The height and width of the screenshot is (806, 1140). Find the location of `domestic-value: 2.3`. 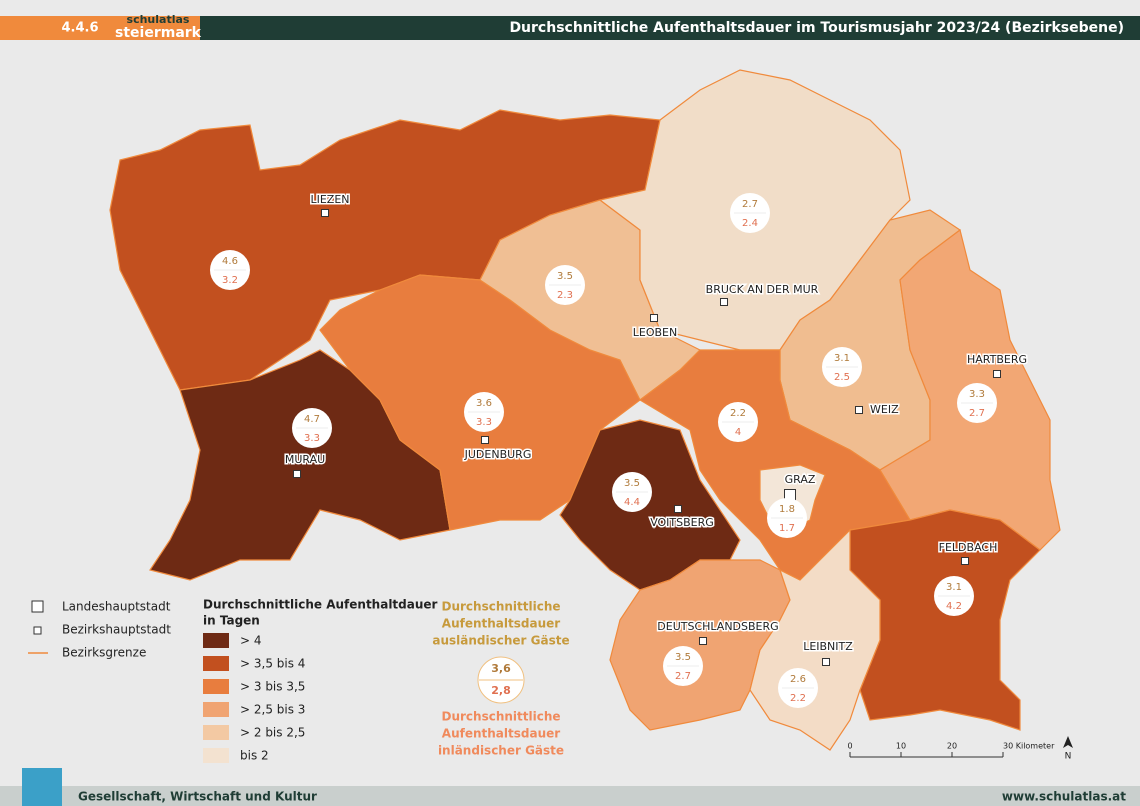

domestic-value: 2.3 is located at coordinates (565, 295).